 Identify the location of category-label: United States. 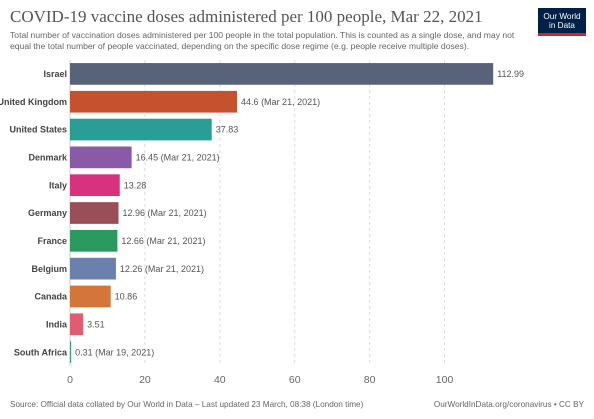
(38, 130).